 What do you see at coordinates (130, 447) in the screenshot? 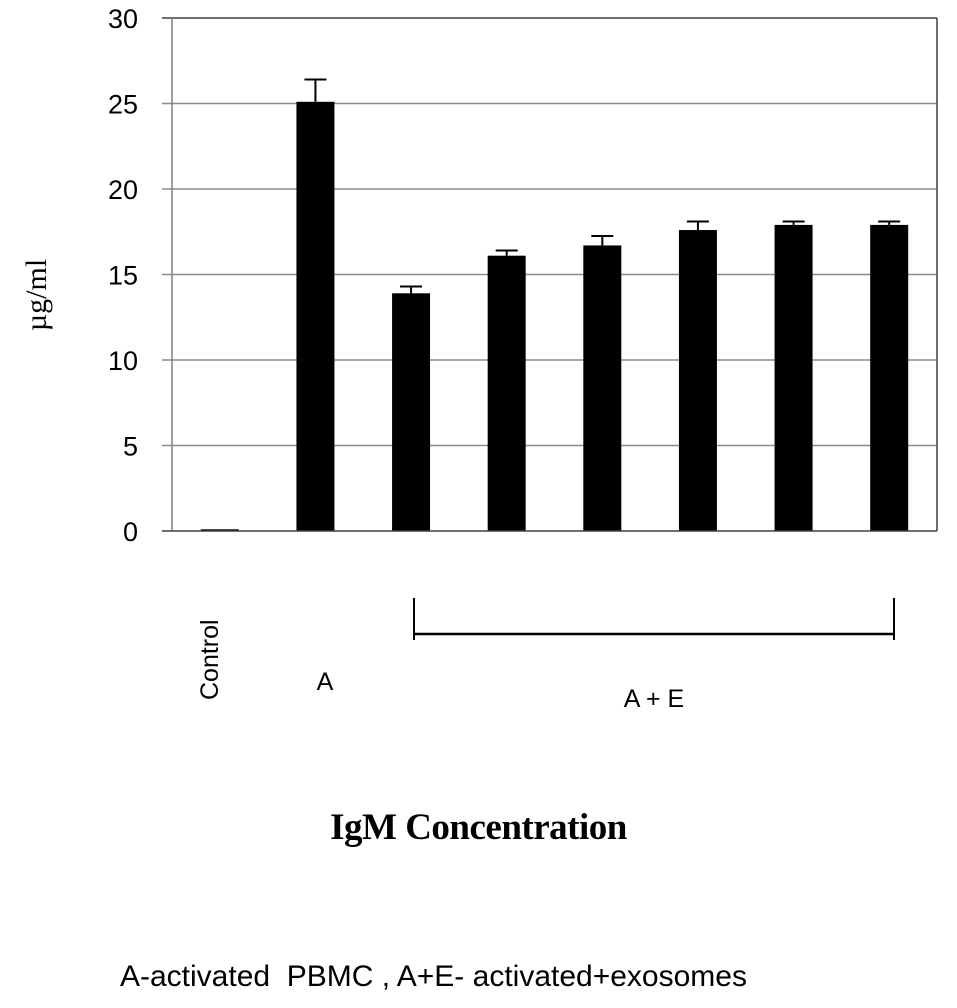
I see `y-tick-label: 5` at bounding box center [130, 447].